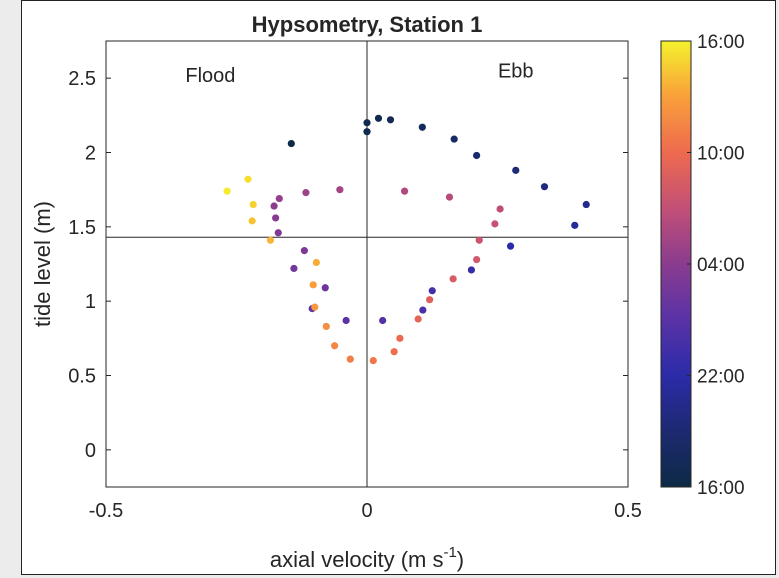  I want to click on chart-title: Hypsometry, Station 1, so click(367, 24).